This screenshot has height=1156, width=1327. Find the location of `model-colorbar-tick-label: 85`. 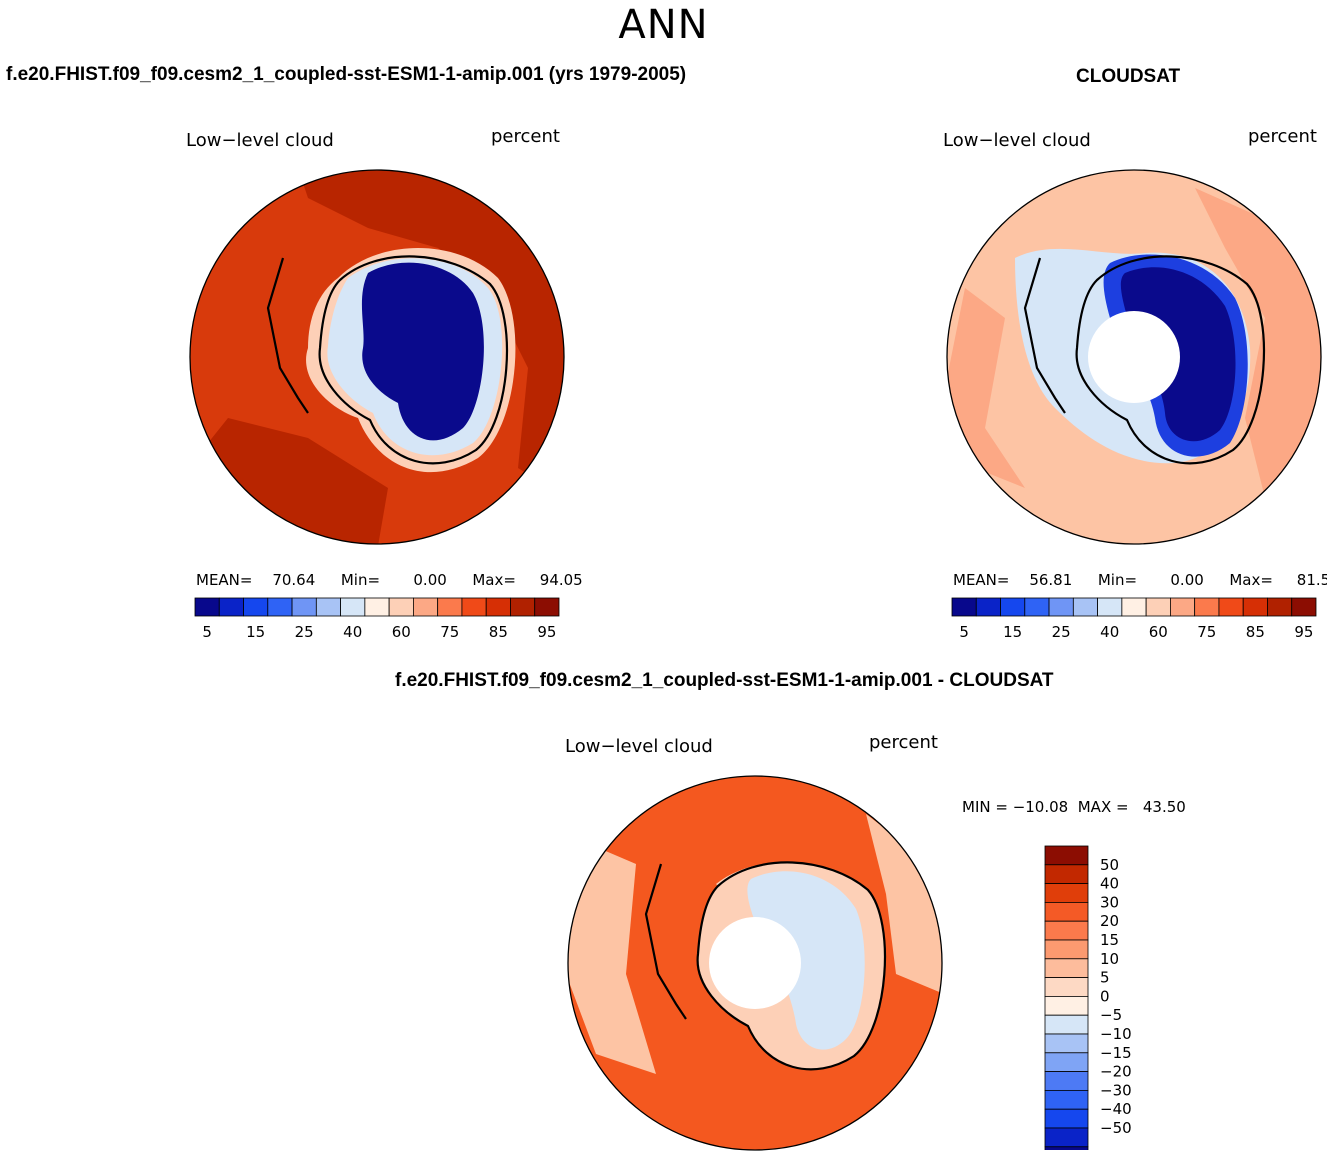

model-colorbar-tick-label: 85 is located at coordinates (498, 632).